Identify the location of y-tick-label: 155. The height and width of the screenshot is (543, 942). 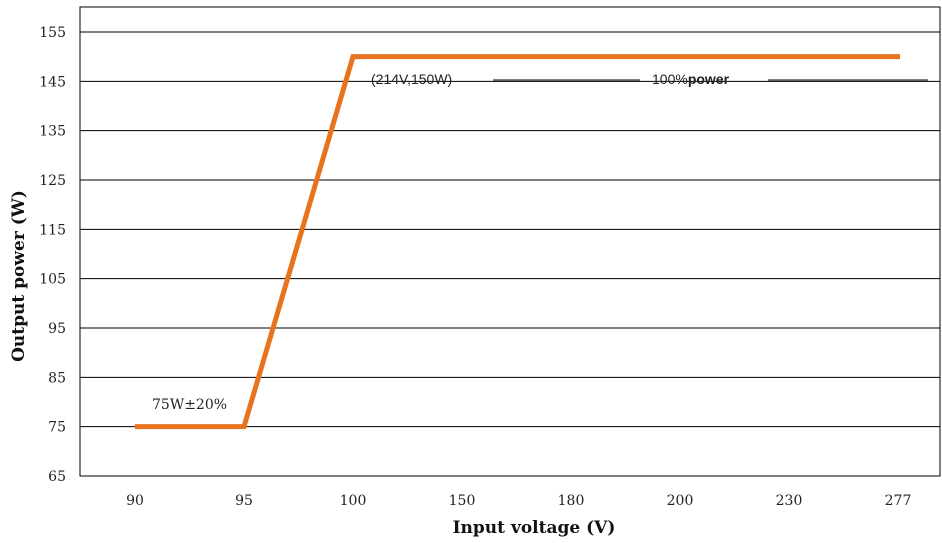
(52, 33).